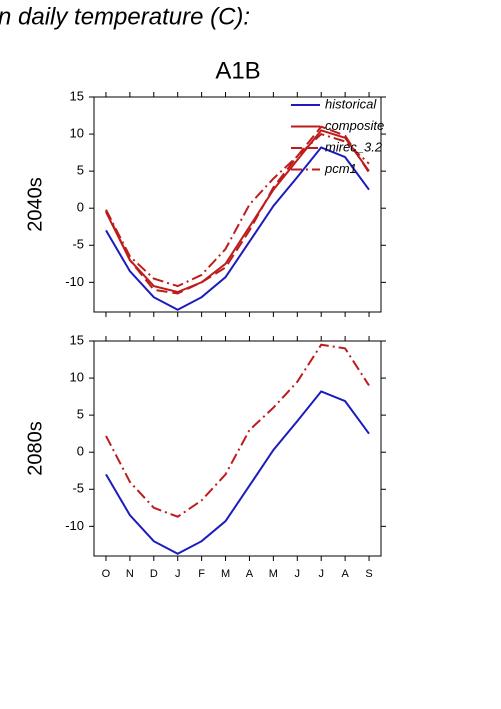 The image size is (501, 709). What do you see at coordinates (351, 103) in the screenshot?
I see `legend-label: historical` at bounding box center [351, 103].